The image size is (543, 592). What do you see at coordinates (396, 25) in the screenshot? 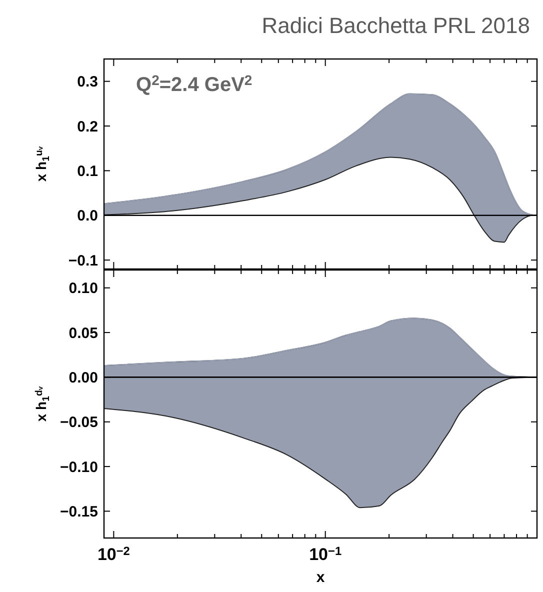
I see `chart-title: Radici Bacchetta PRL 2018` at bounding box center [396, 25].